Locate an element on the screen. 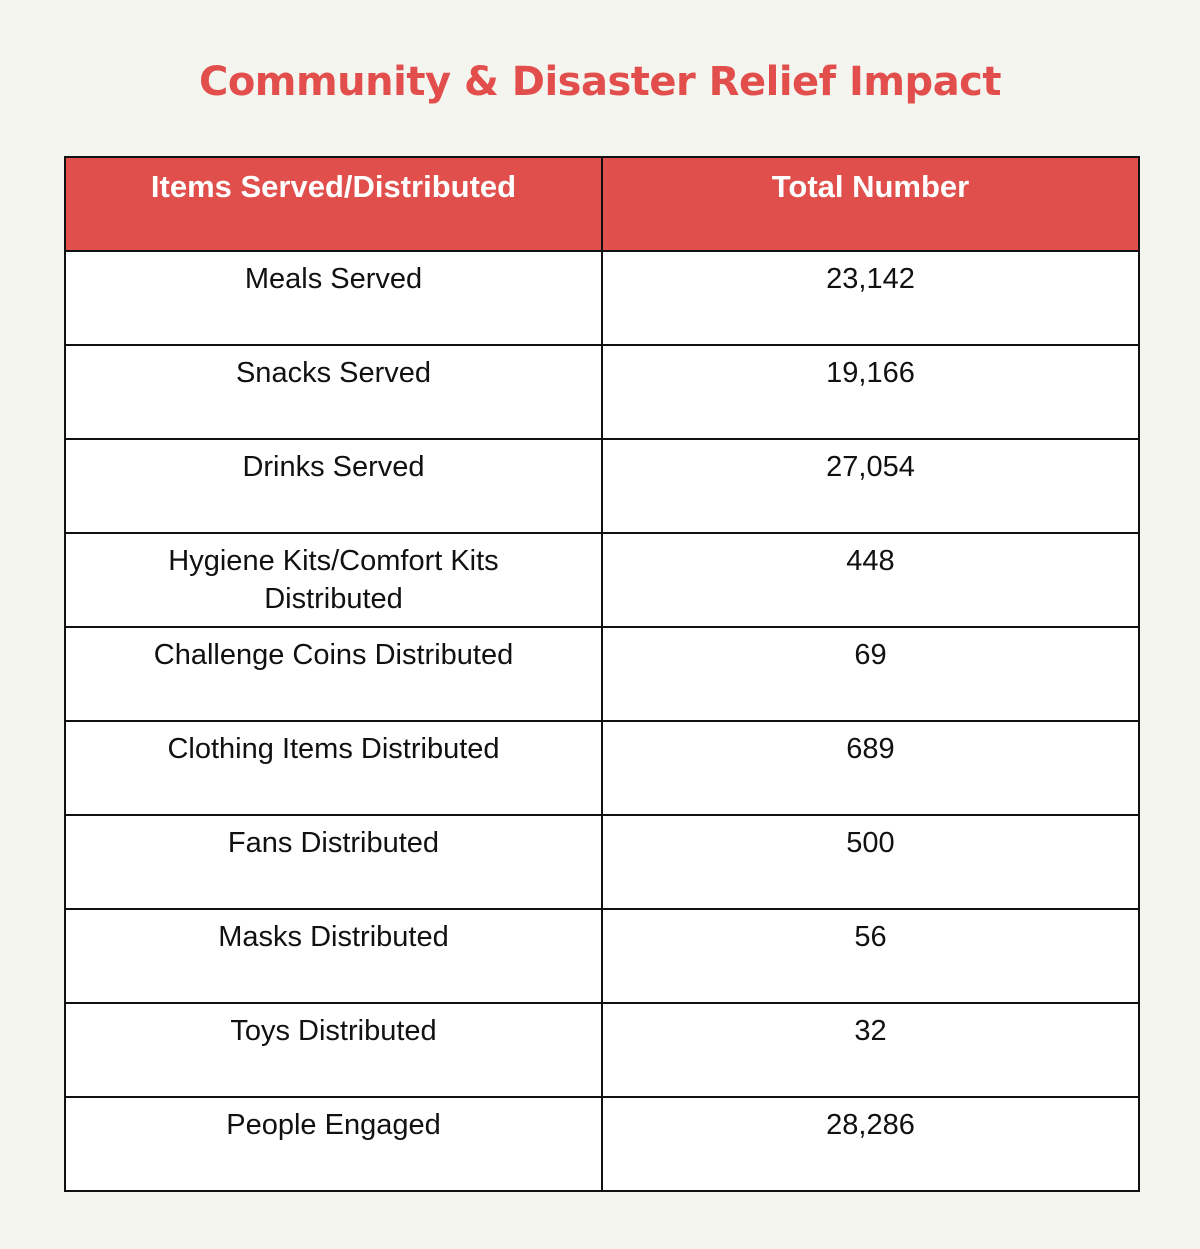 This screenshot has width=1200, height=1249. table-row: Clothing Items Distributed 689 is located at coordinates (602, 768).